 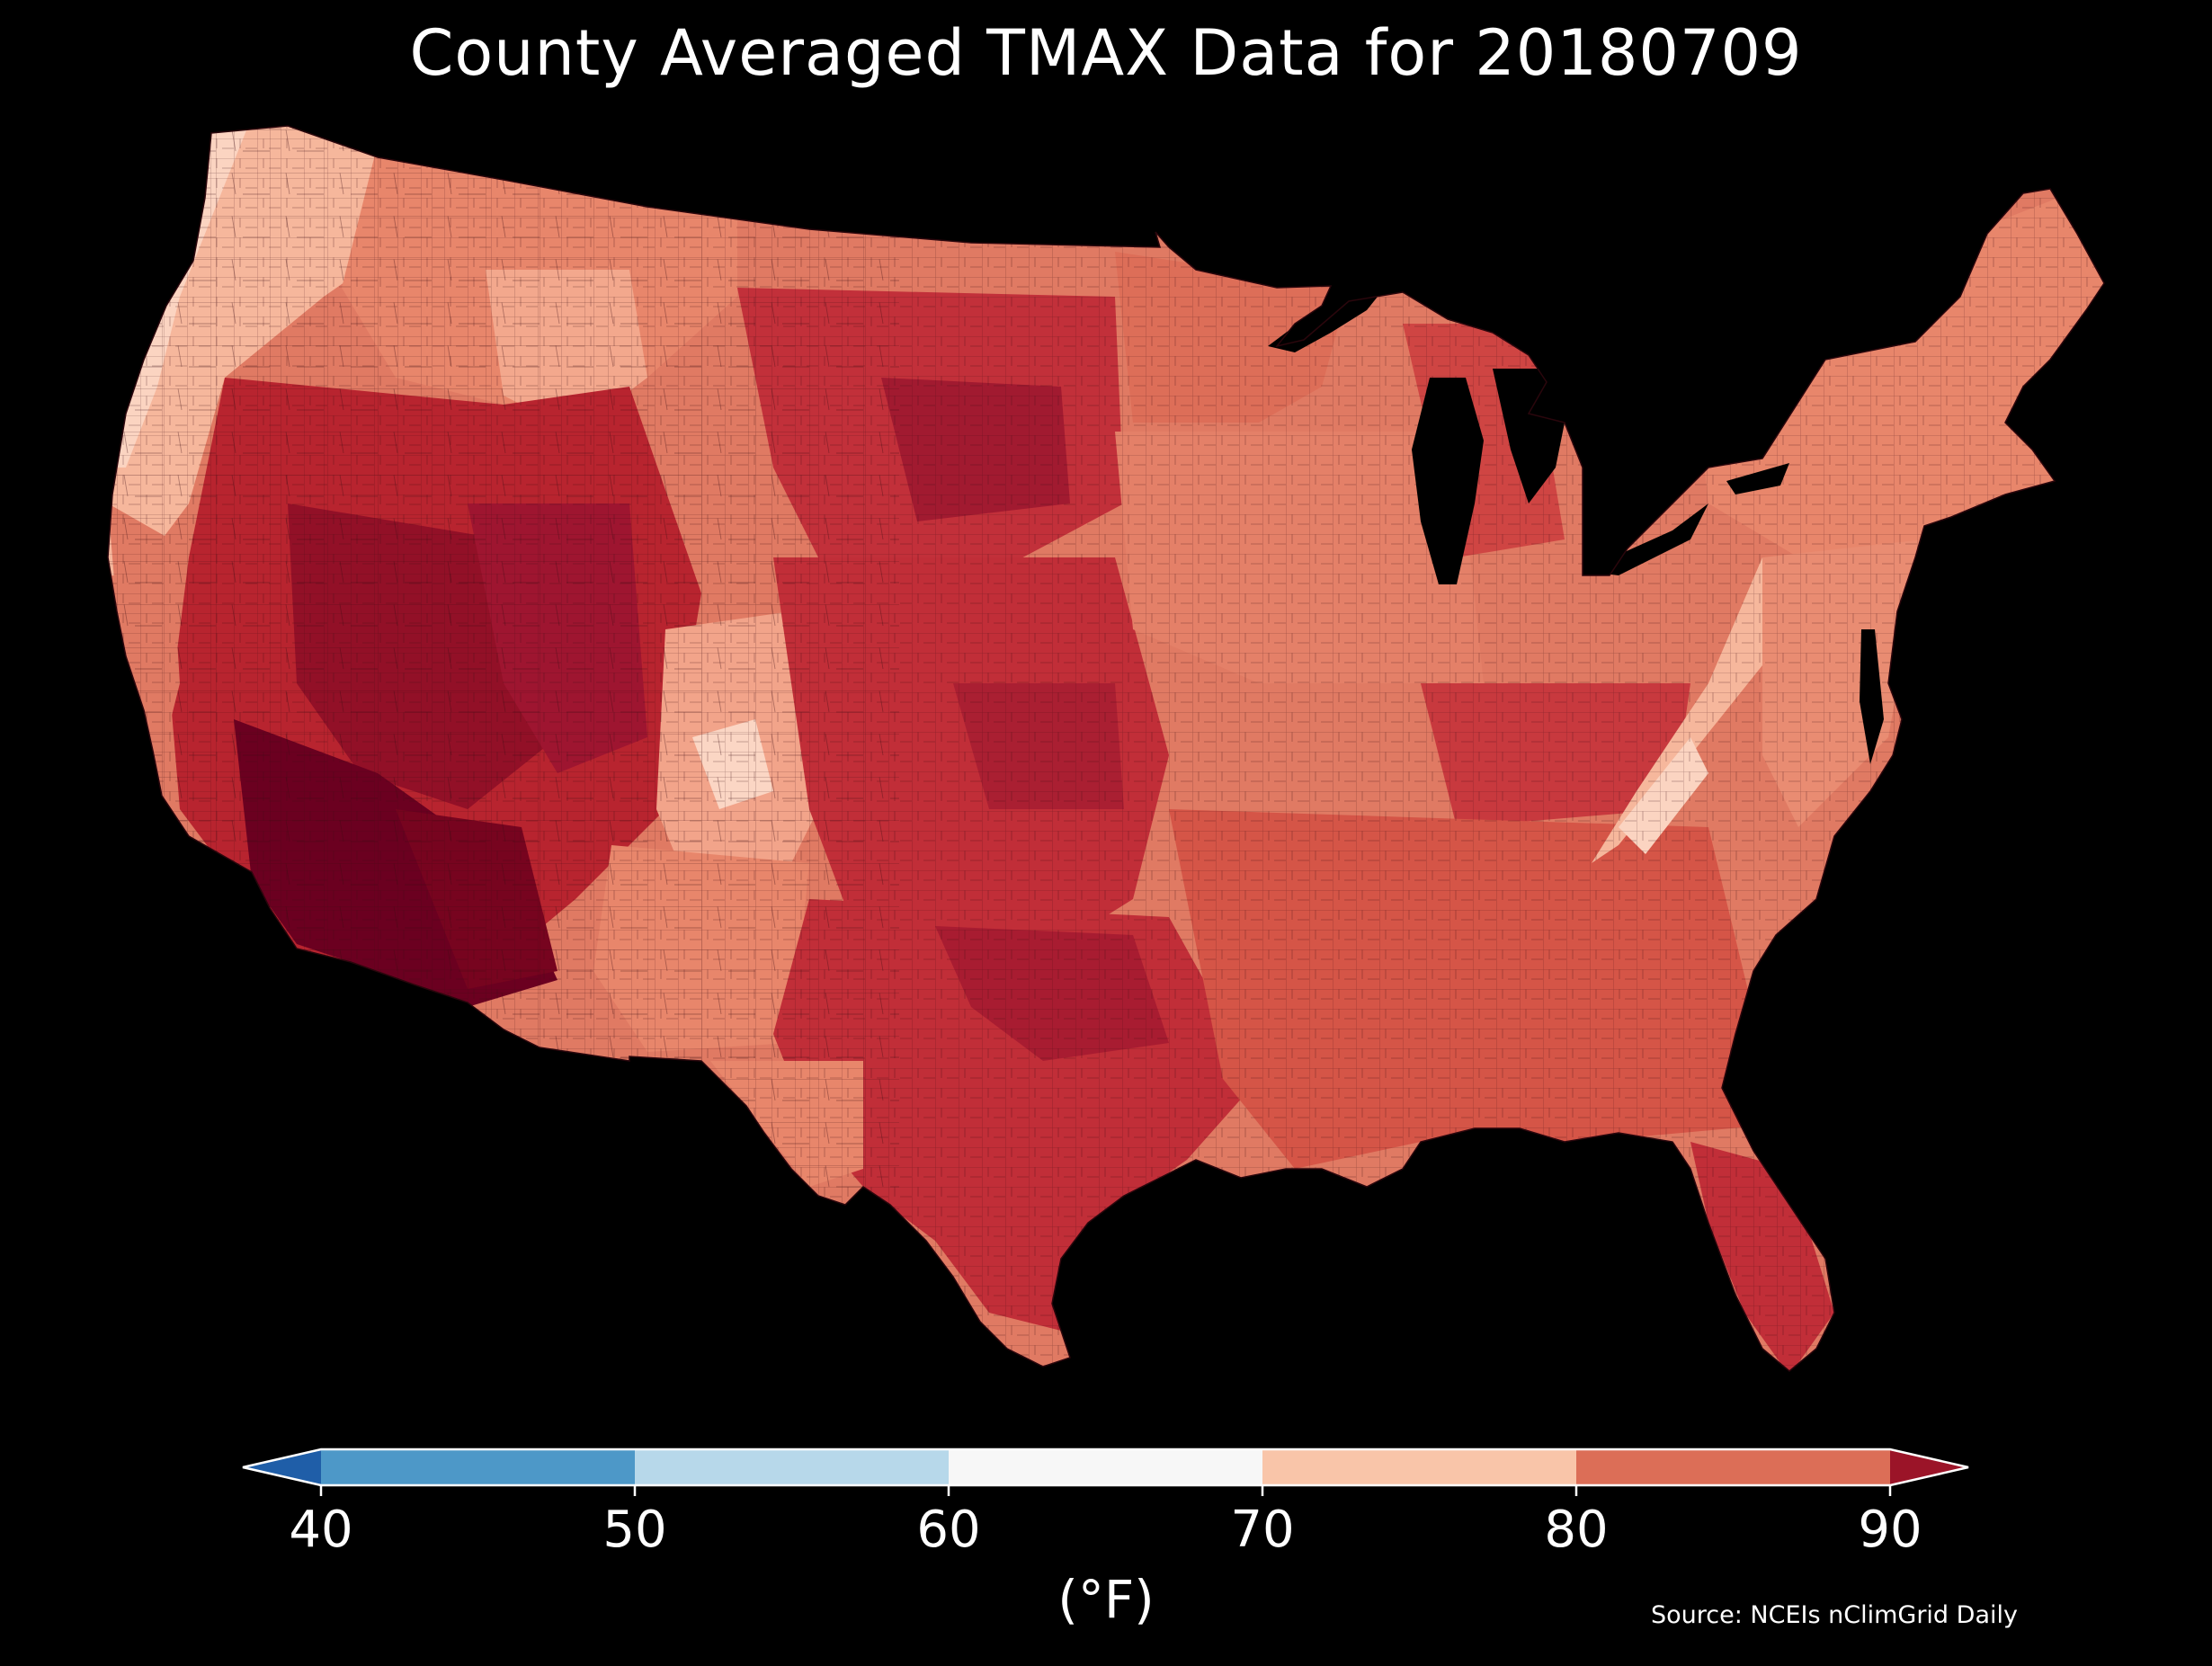 What do you see at coordinates (320, 1530) in the screenshot?
I see `colorbar-tick-label-40: 40` at bounding box center [320, 1530].